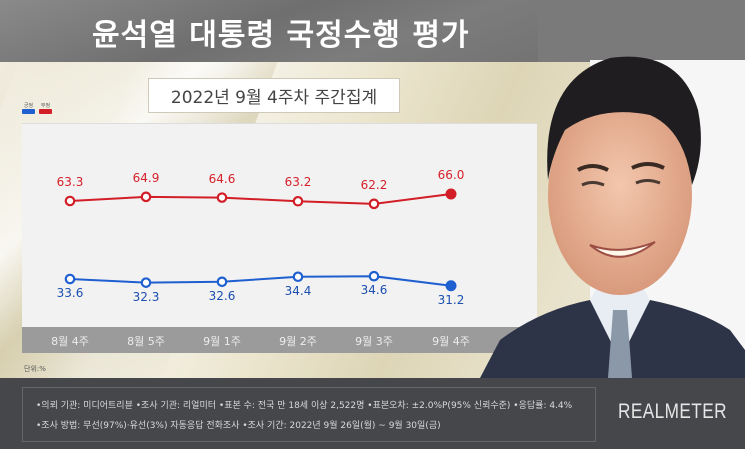 The image size is (745, 449). I want to click on chart-legend: 긍정 부정, so click(37, 108).